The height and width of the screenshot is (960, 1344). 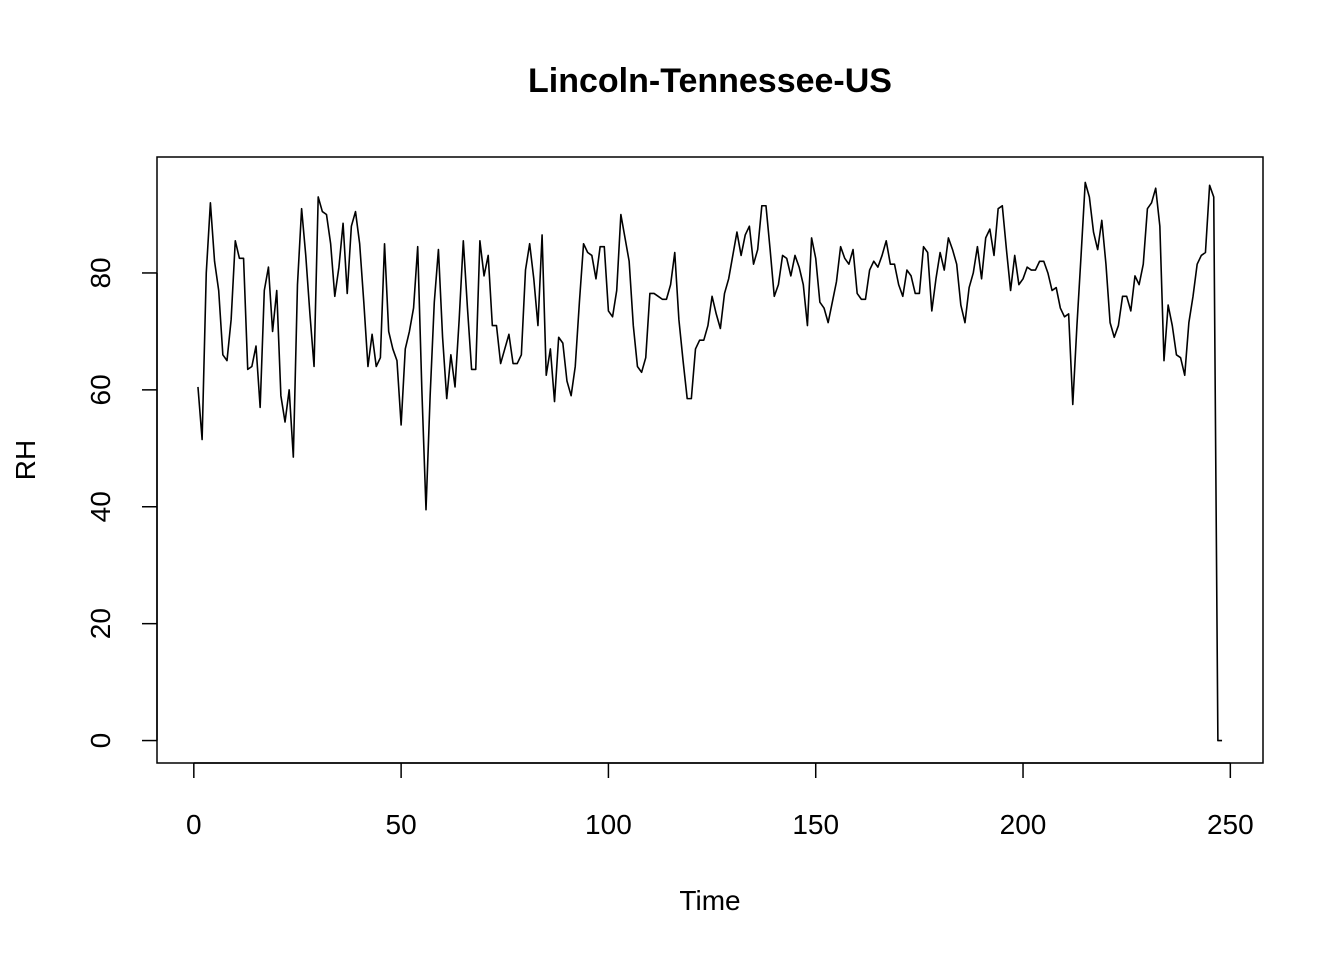 What do you see at coordinates (815, 824) in the screenshot?
I see `x-tick-label: 150` at bounding box center [815, 824].